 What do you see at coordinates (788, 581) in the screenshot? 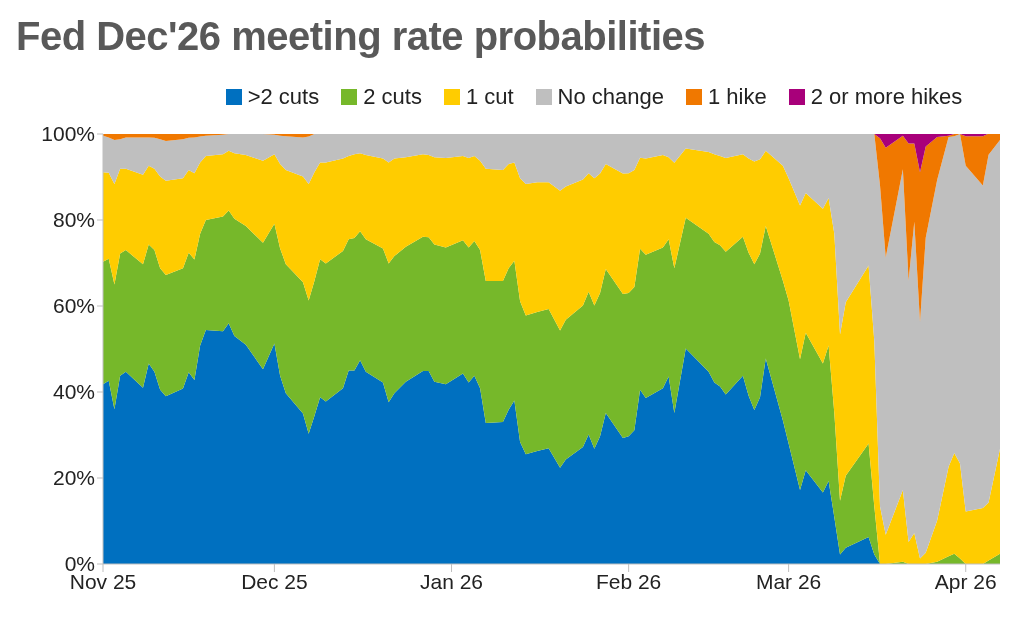
I see `x-tick-label: Mar 26` at bounding box center [788, 581].